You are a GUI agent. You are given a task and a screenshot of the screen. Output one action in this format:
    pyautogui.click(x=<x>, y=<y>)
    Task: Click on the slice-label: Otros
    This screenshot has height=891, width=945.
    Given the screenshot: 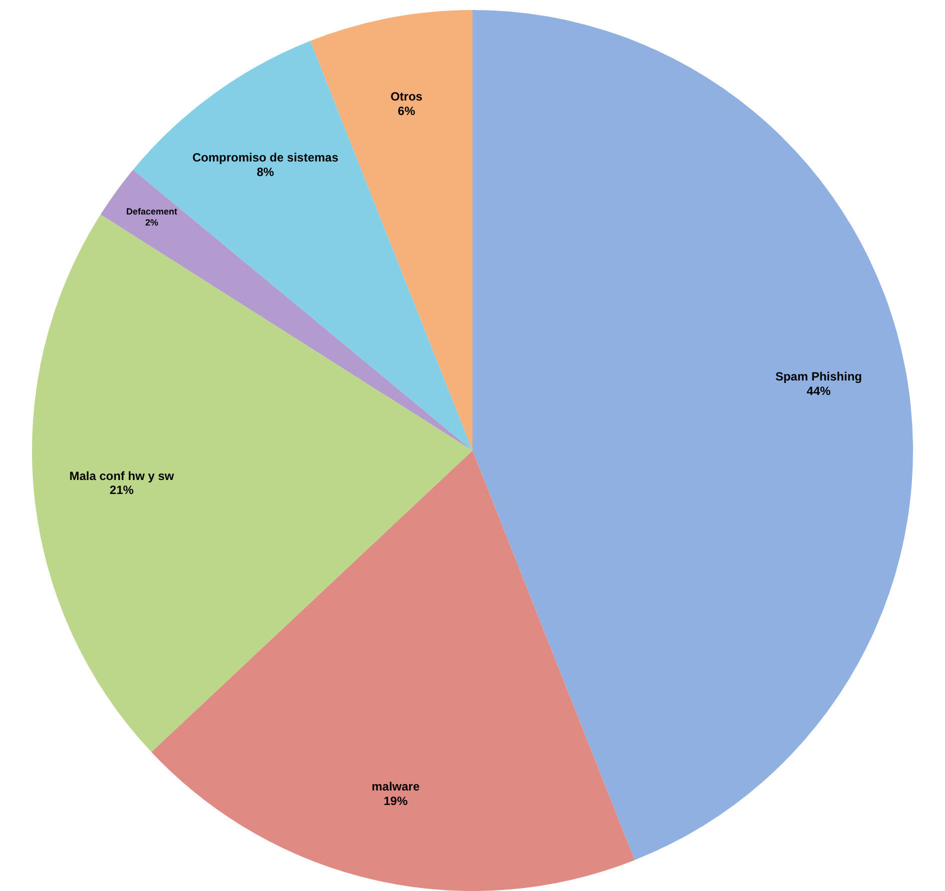 What is the action you would take?
    pyautogui.click(x=406, y=96)
    